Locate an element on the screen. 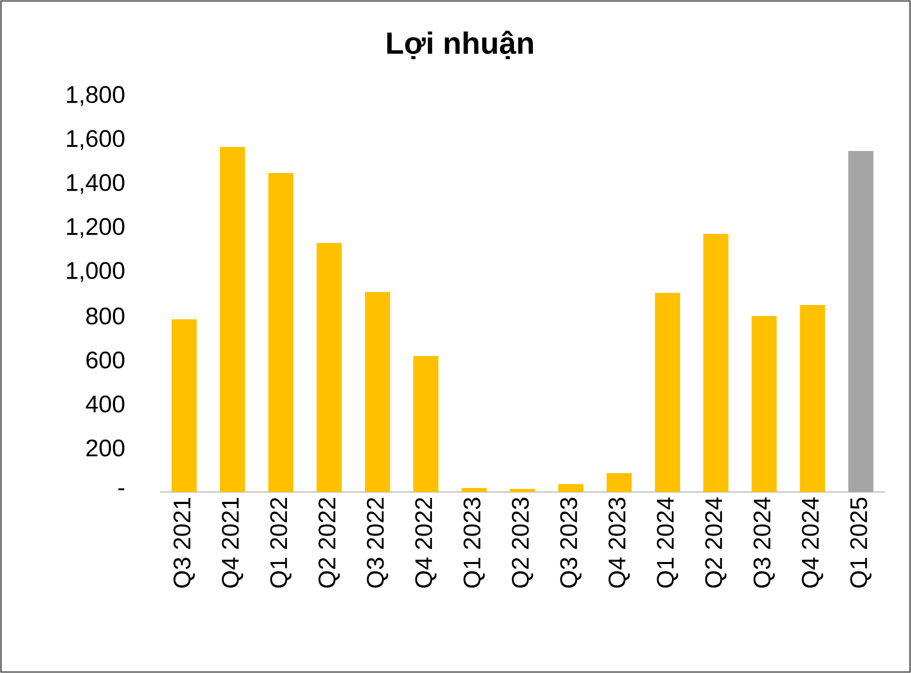  x-tick-label: Q2 2022 is located at coordinates (329, 543).